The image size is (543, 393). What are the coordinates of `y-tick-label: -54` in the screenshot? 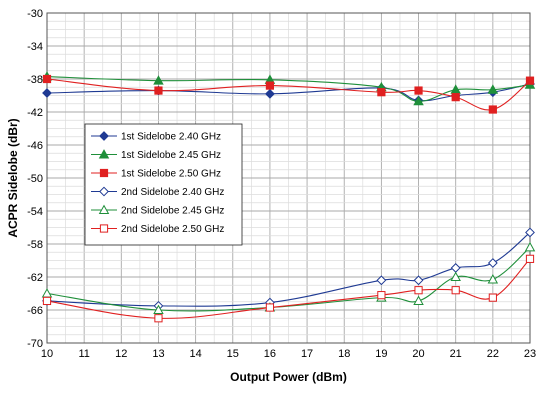 It's located at (35, 212).